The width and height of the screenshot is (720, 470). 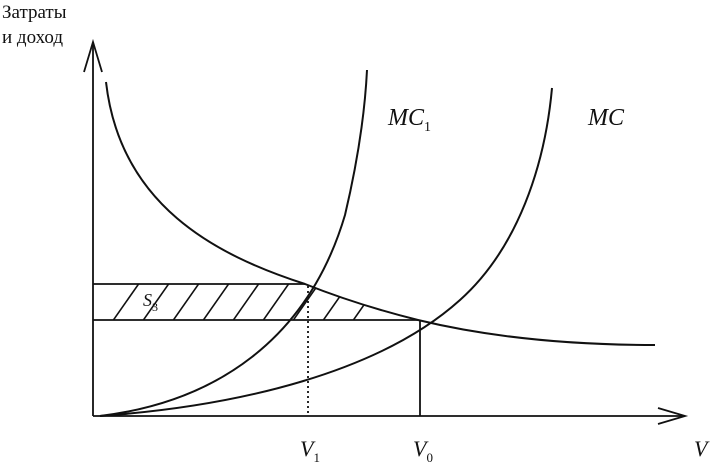 I want to click on y-axis-label-line2: и доход, so click(x=32, y=37).